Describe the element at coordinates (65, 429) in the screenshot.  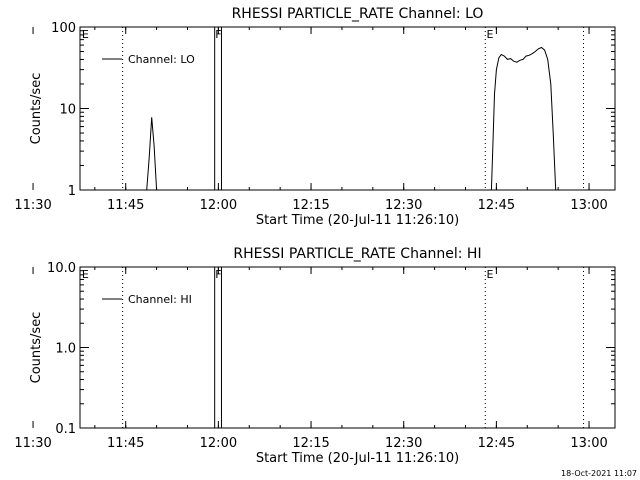
I see `y-tick-label: 0.1` at that location.